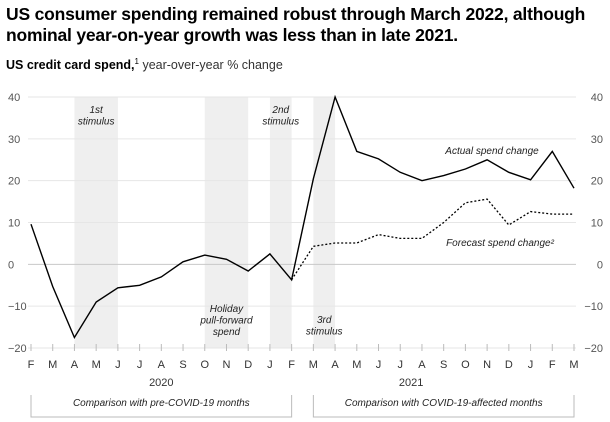 This screenshot has width=610, height=422. What do you see at coordinates (593, 307) in the screenshot?
I see `y-tick-label-right: −10` at bounding box center [593, 307].